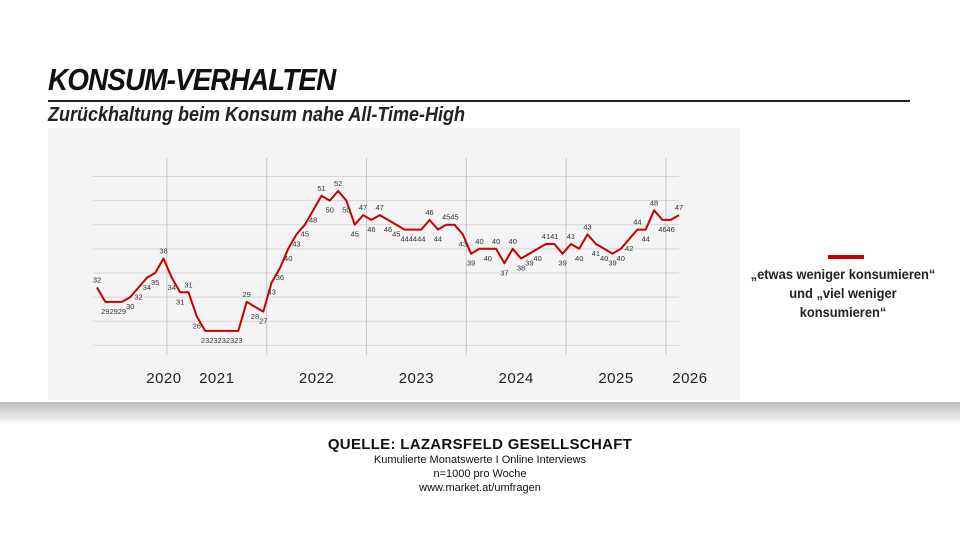 The height and width of the screenshot is (540, 960). Describe the element at coordinates (255, 316) in the screenshot. I see `data-label: 28` at that location.